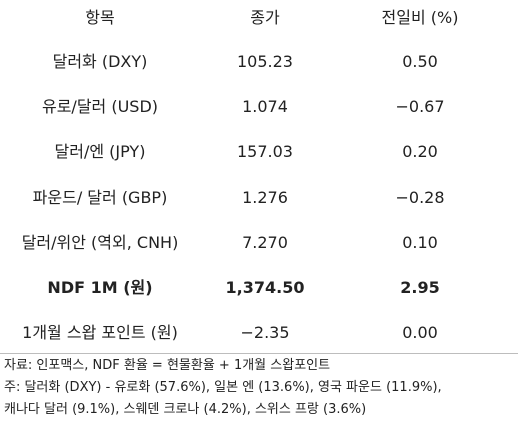 This screenshot has height=429, width=518. Describe the element at coordinates (265, 17) in the screenshot. I see `header-cell: 종가` at that location.